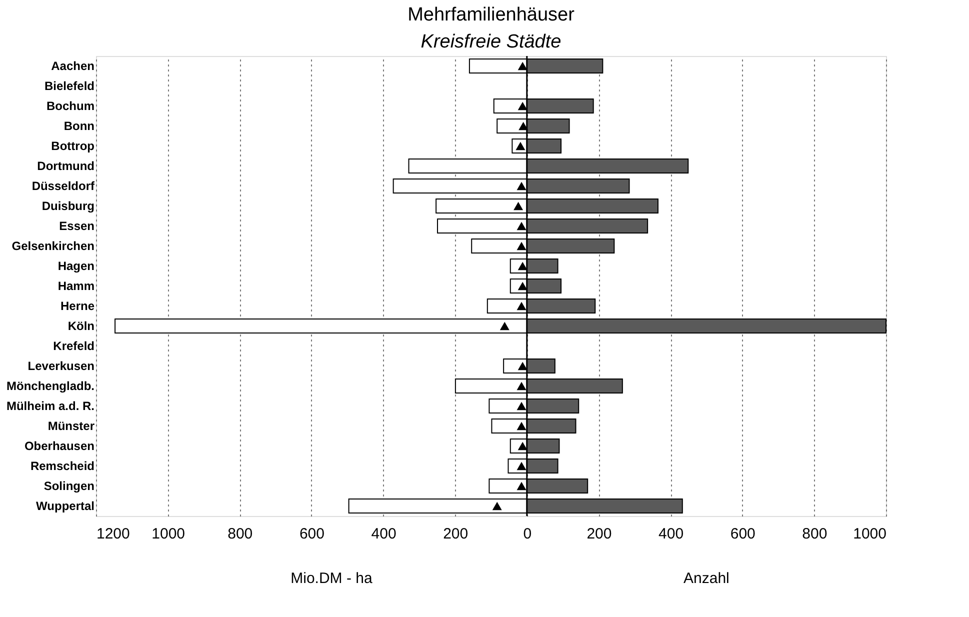 The height and width of the screenshot is (617, 969). Describe the element at coordinates (492, 15) in the screenshot. I see `chart-title: Mehrfamilienhäuser` at that location.